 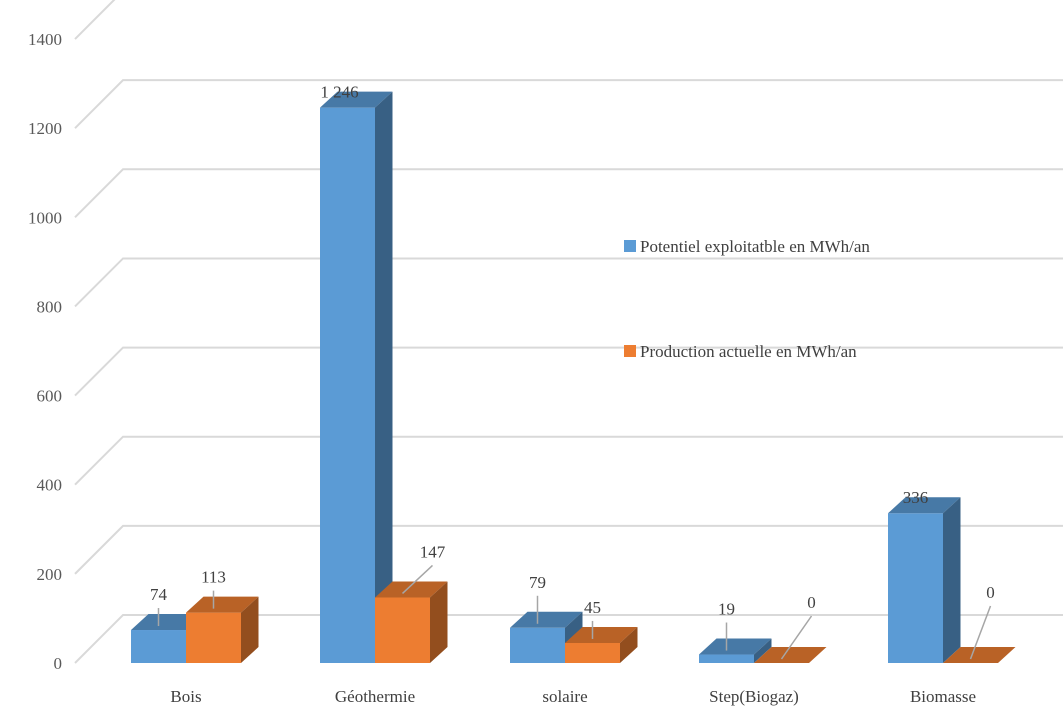 I want to click on data-label: 45, so click(x=592, y=607).